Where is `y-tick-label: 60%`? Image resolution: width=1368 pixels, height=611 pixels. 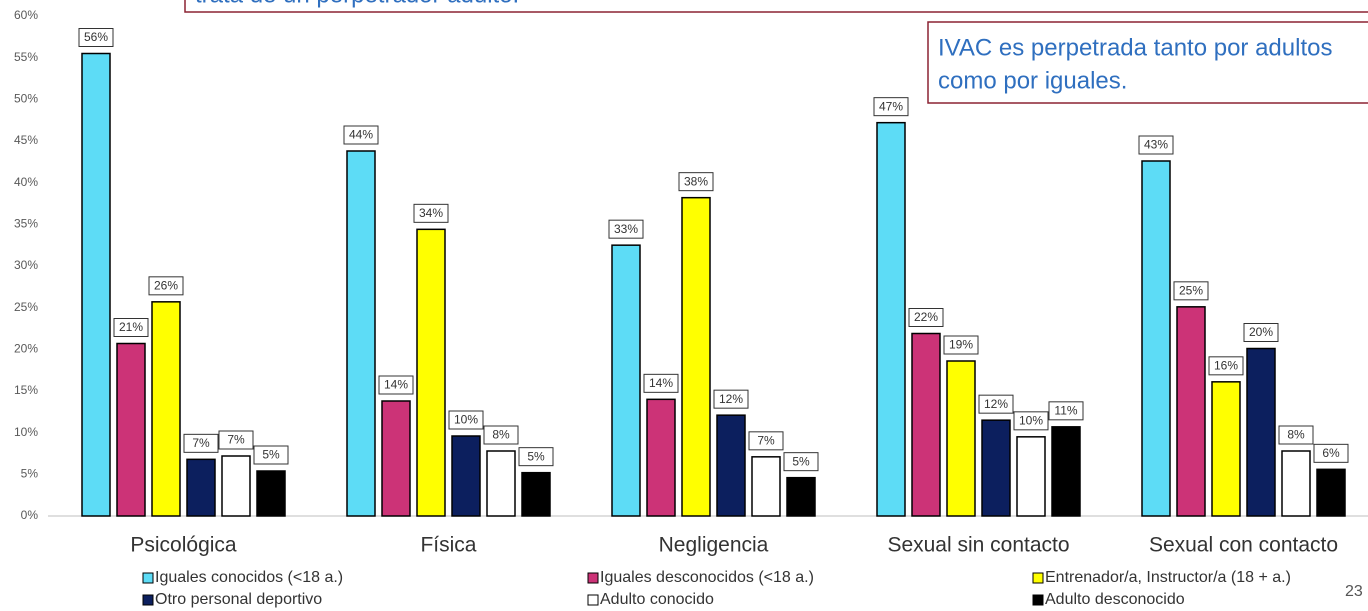
y-tick-label: 60% is located at coordinates (26, 15).